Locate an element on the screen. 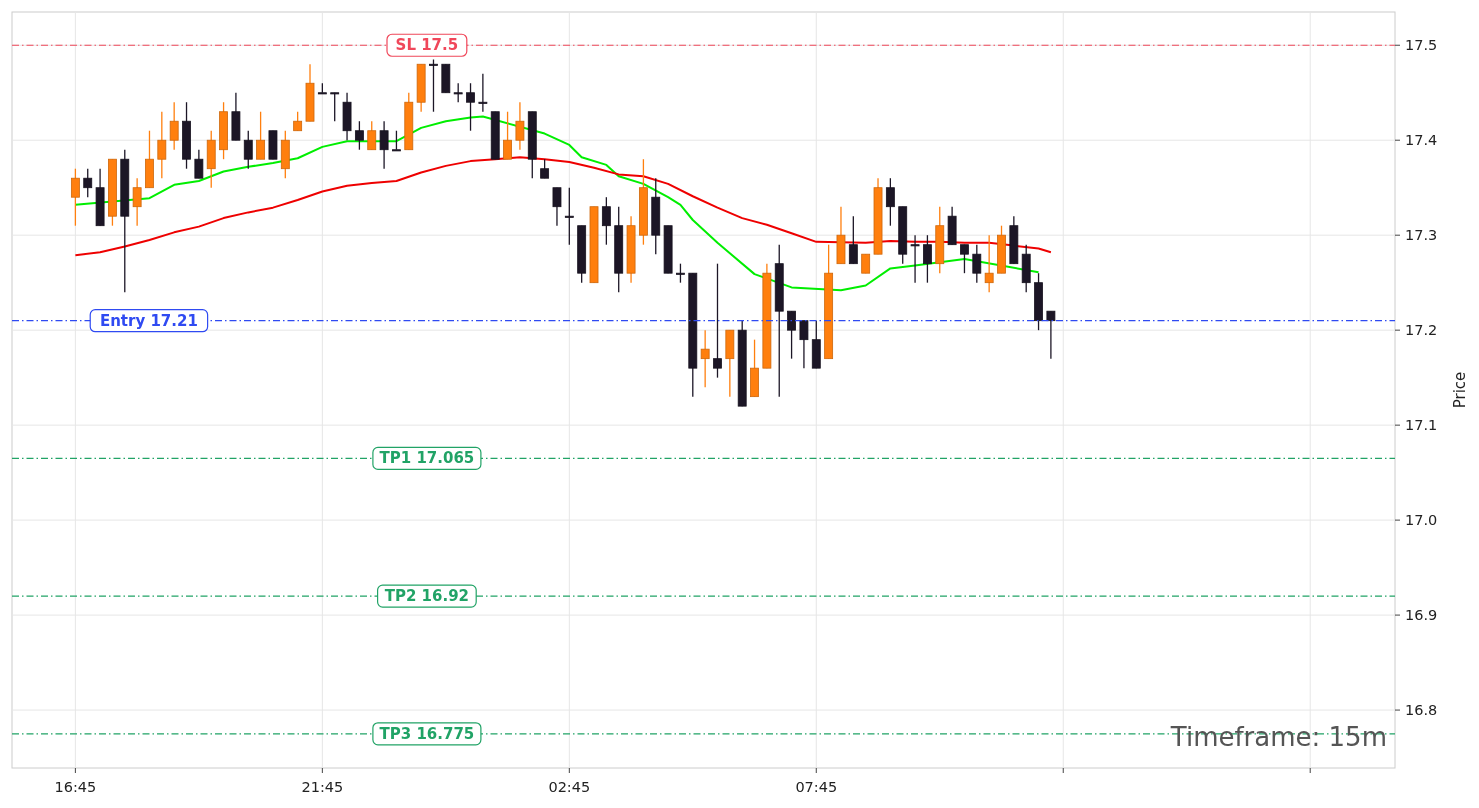 The image size is (1479, 808). y-tick-label: 17.4 is located at coordinates (1421, 140).